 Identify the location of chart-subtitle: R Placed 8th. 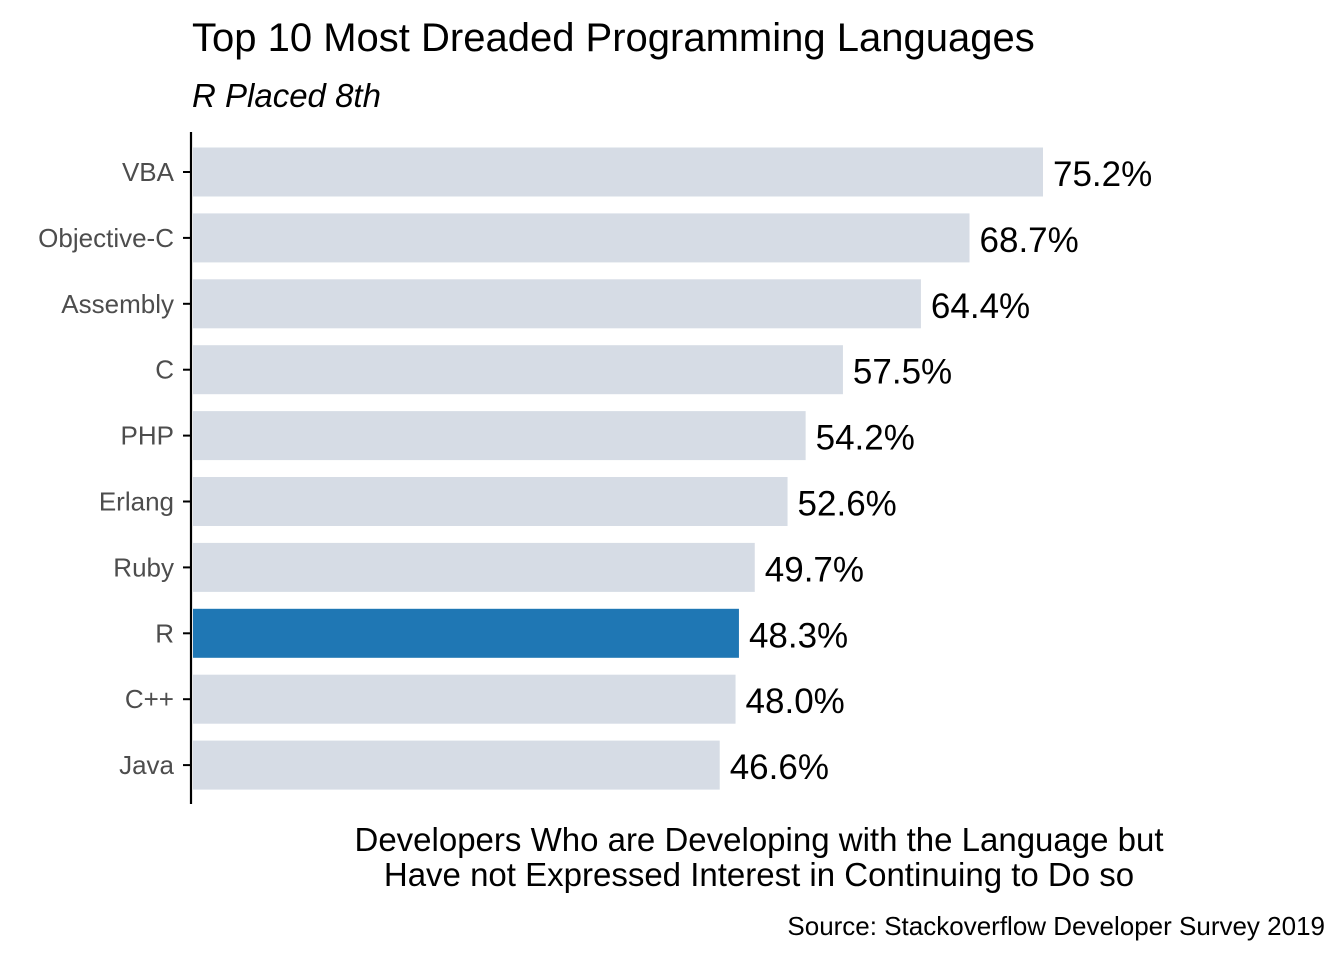
(286, 95).